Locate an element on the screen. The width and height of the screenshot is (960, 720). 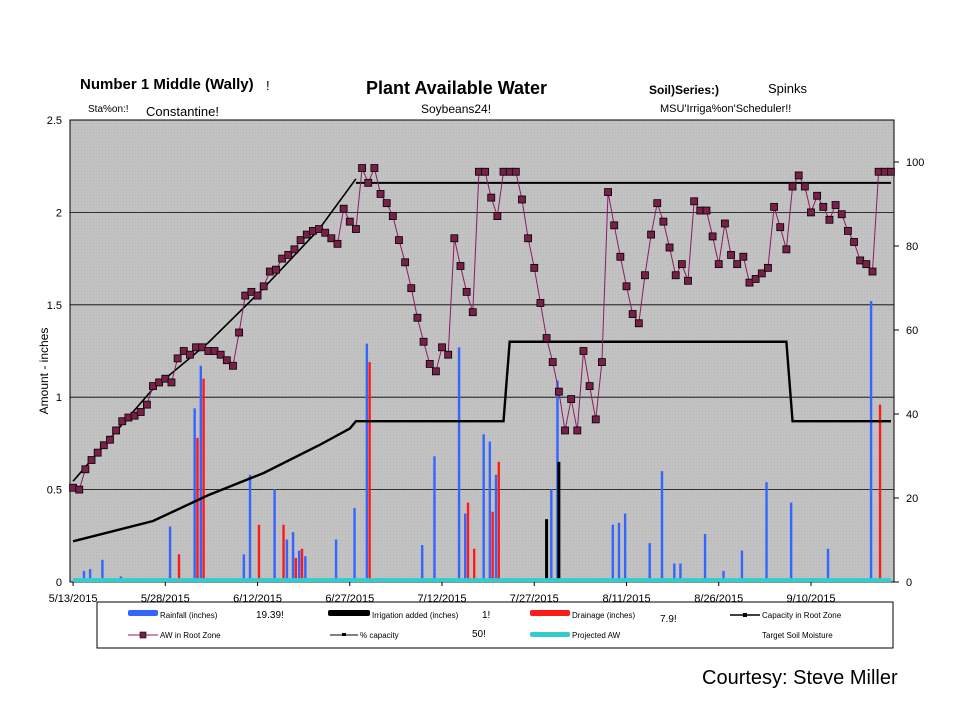
legend-projected-swatch is located at coordinates (550, 634).